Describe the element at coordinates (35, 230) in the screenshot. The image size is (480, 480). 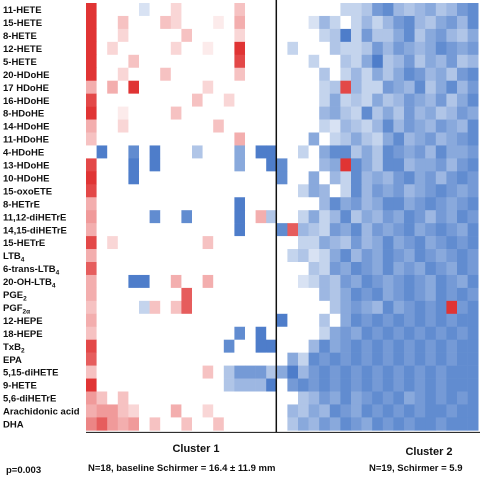
I see `row-label: 14,15-diHETrE` at that location.